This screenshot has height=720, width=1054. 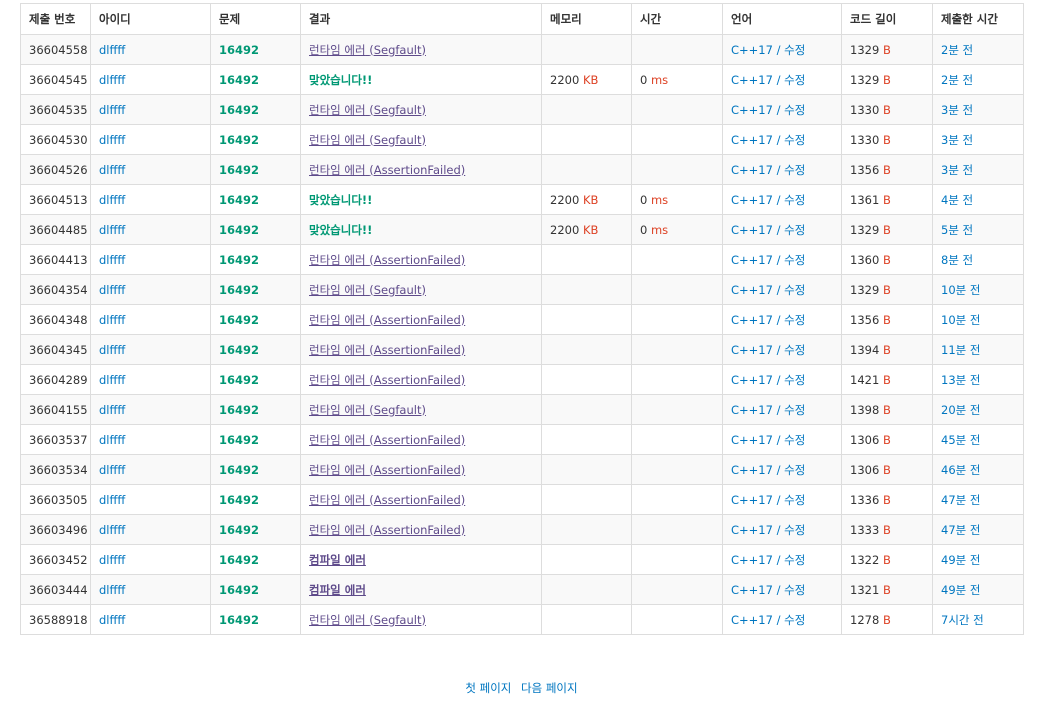 What do you see at coordinates (961, 289) in the screenshot?
I see `submitted-time-link: 10분 전` at bounding box center [961, 289].